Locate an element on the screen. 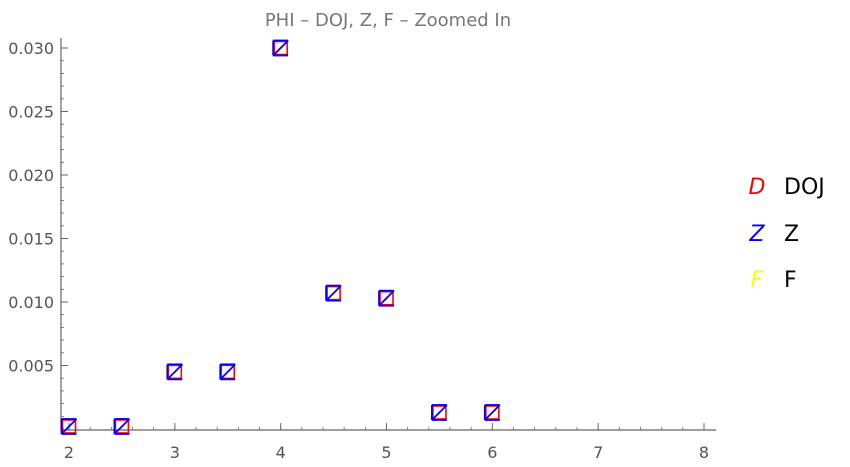 Image resolution: width=850 pixels, height=467 pixels. x-tick-label: 2 is located at coordinates (69, 452).